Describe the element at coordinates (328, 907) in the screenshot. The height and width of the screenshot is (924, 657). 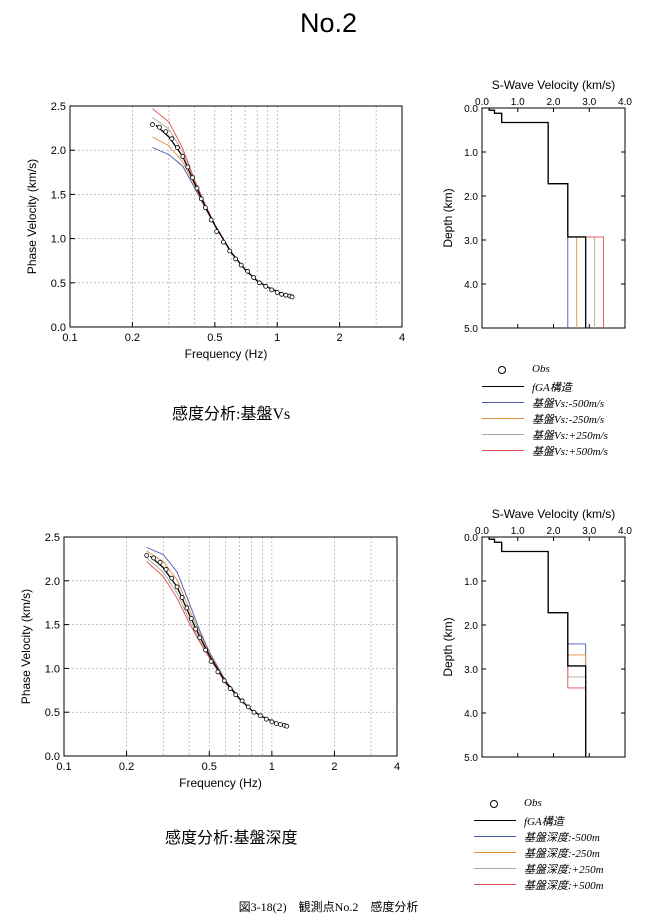
I see `figure-caption: 図3-18(2) 観測点No.2 感度分析` at that location.